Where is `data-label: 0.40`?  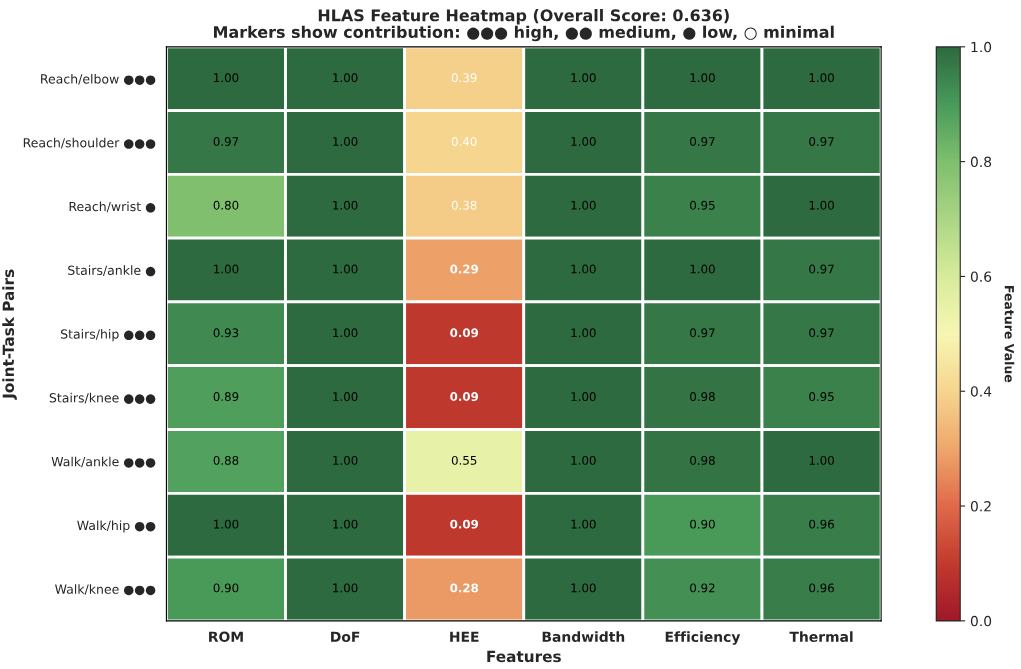 data-label: 0.40 is located at coordinates (464, 141).